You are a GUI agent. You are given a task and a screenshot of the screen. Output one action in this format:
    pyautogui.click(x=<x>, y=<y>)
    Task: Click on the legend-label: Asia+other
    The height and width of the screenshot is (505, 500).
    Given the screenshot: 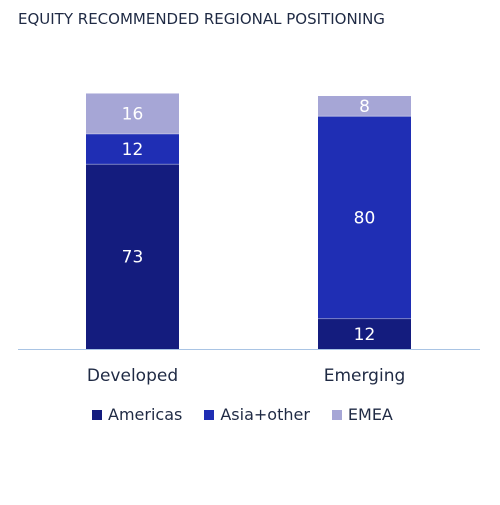 What is the action you would take?
    pyautogui.click(x=265, y=414)
    